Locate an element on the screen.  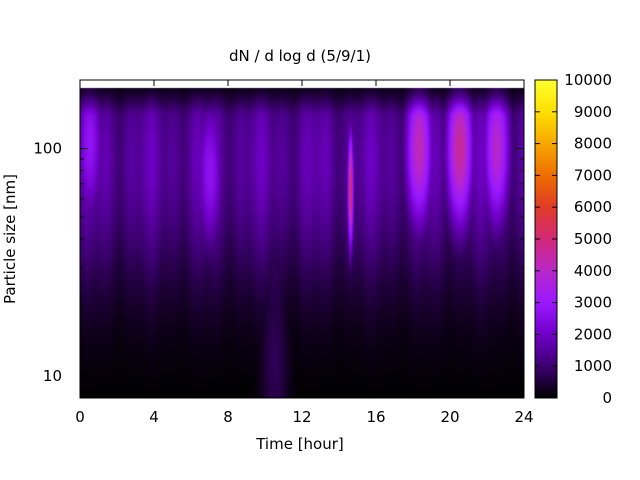
colorbar-tick-label: 5000 is located at coordinates (593, 239).